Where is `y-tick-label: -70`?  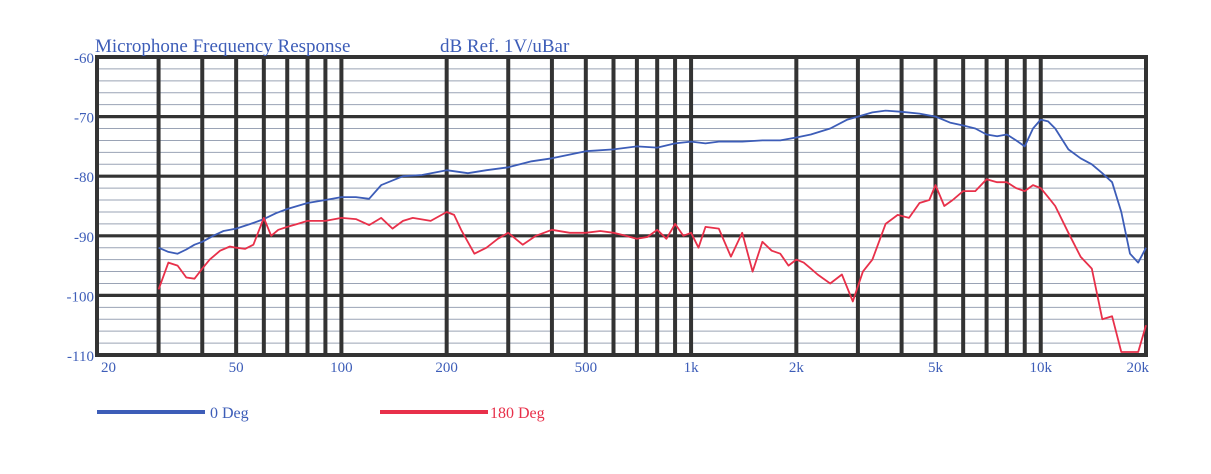 y-tick-label: -70 is located at coordinates (84, 119).